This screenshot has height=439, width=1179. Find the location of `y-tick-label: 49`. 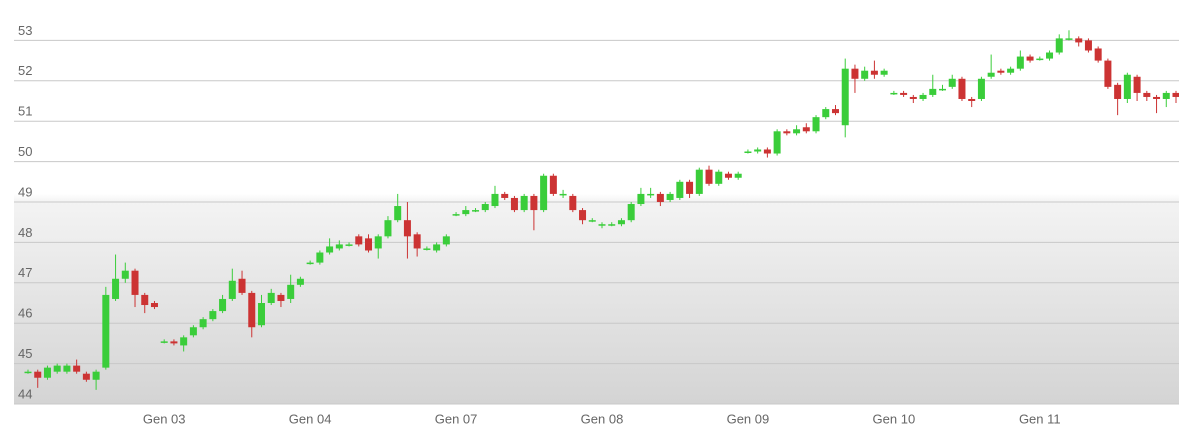

y-tick-label: 49 is located at coordinates (25, 191).